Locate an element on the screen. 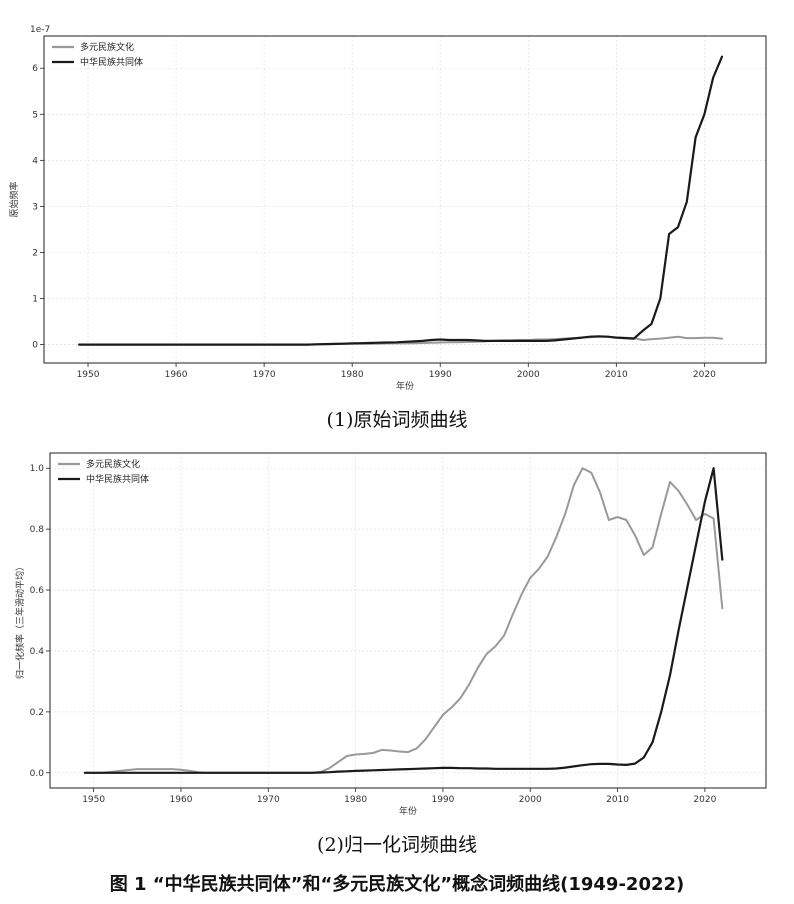 Image resolution: width=794 pixels, height=904 pixels. y-axis-label: 原始频率 is located at coordinates (14, 199).